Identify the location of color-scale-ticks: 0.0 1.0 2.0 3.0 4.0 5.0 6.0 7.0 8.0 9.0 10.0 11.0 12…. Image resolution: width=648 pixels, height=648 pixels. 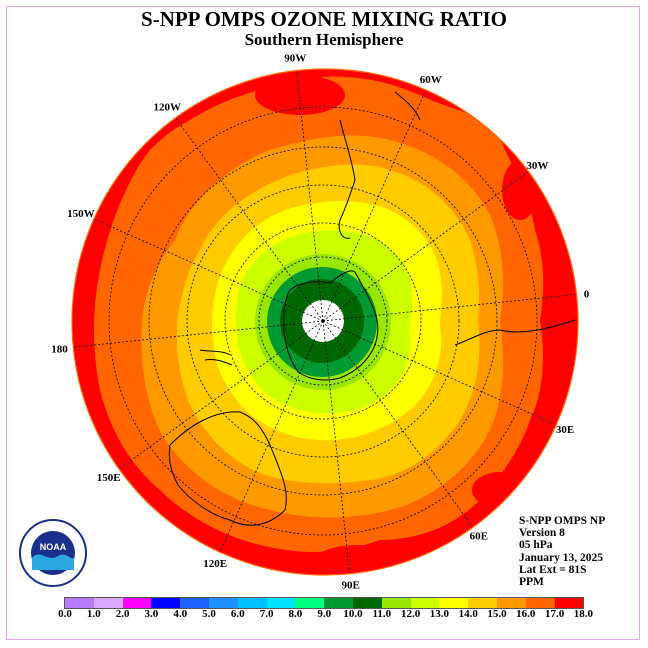
(324, 615).